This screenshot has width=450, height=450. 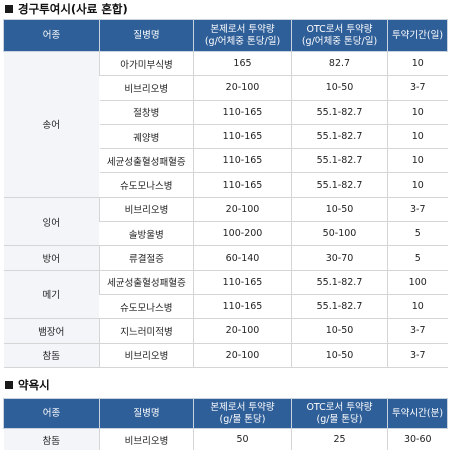 I want to click on column-header: 본제로서 투약량 (g/물 톤당), so click(x=242, y=413).